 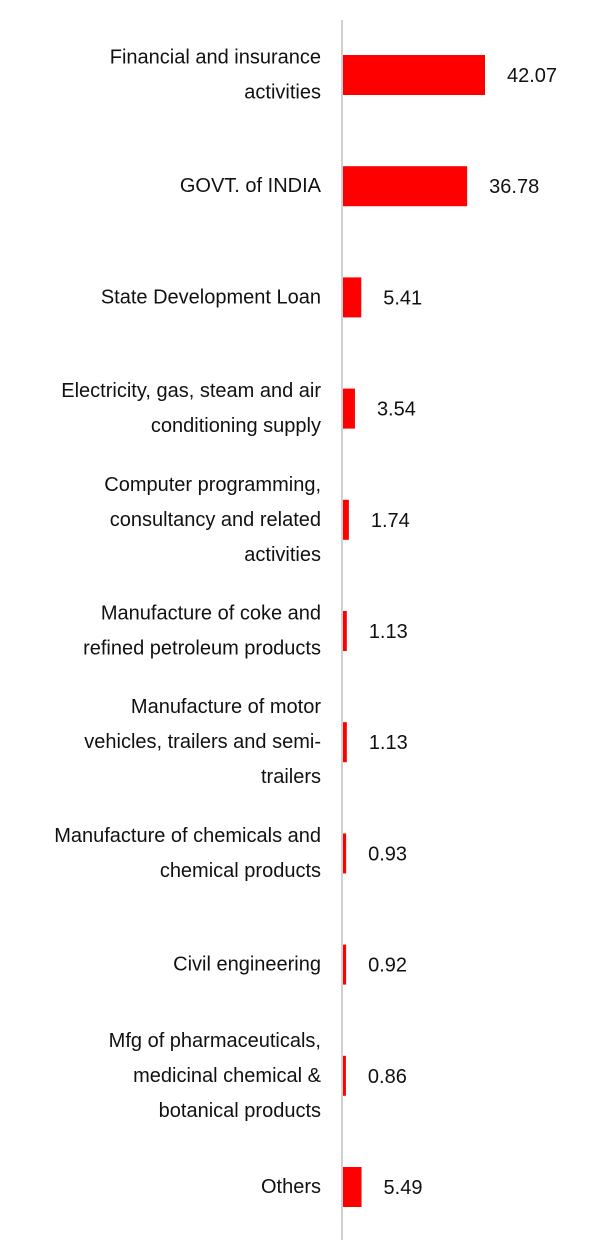 I want to click on category-label-9-line-2: botanical products, so click(x=240, y=1111).